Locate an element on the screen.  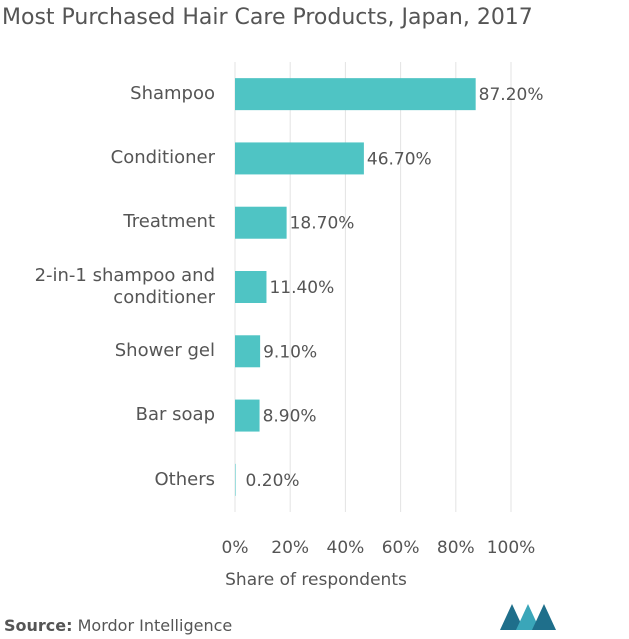
y-tick-label: Bar soap is located at coordinates (175, 415).